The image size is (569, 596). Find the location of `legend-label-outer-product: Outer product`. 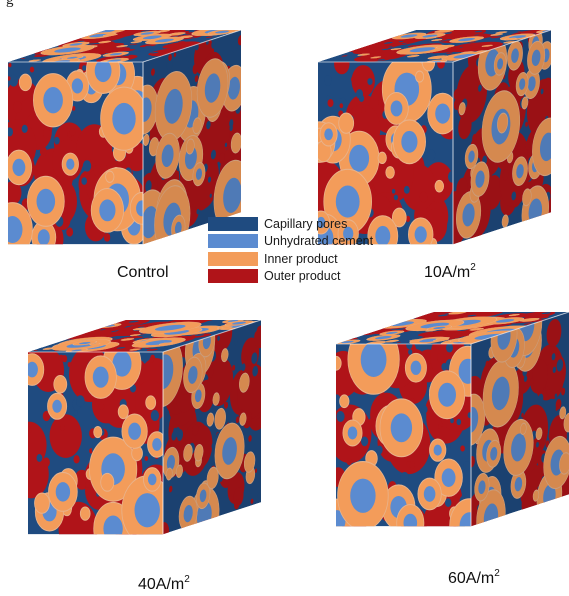

legend-label-outer-product: Outer product is located at coordinates (302, 276).